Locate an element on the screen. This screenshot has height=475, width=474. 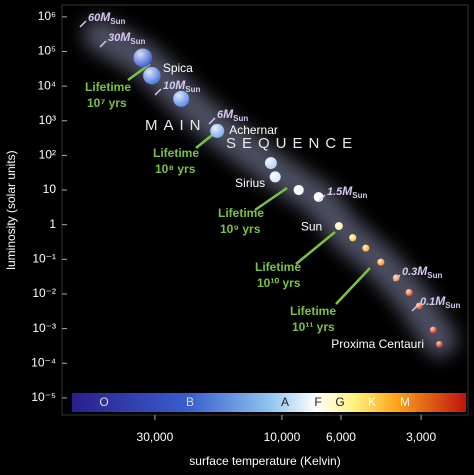
mass-label: 1.5MSun is located at coordinates (347, 192).